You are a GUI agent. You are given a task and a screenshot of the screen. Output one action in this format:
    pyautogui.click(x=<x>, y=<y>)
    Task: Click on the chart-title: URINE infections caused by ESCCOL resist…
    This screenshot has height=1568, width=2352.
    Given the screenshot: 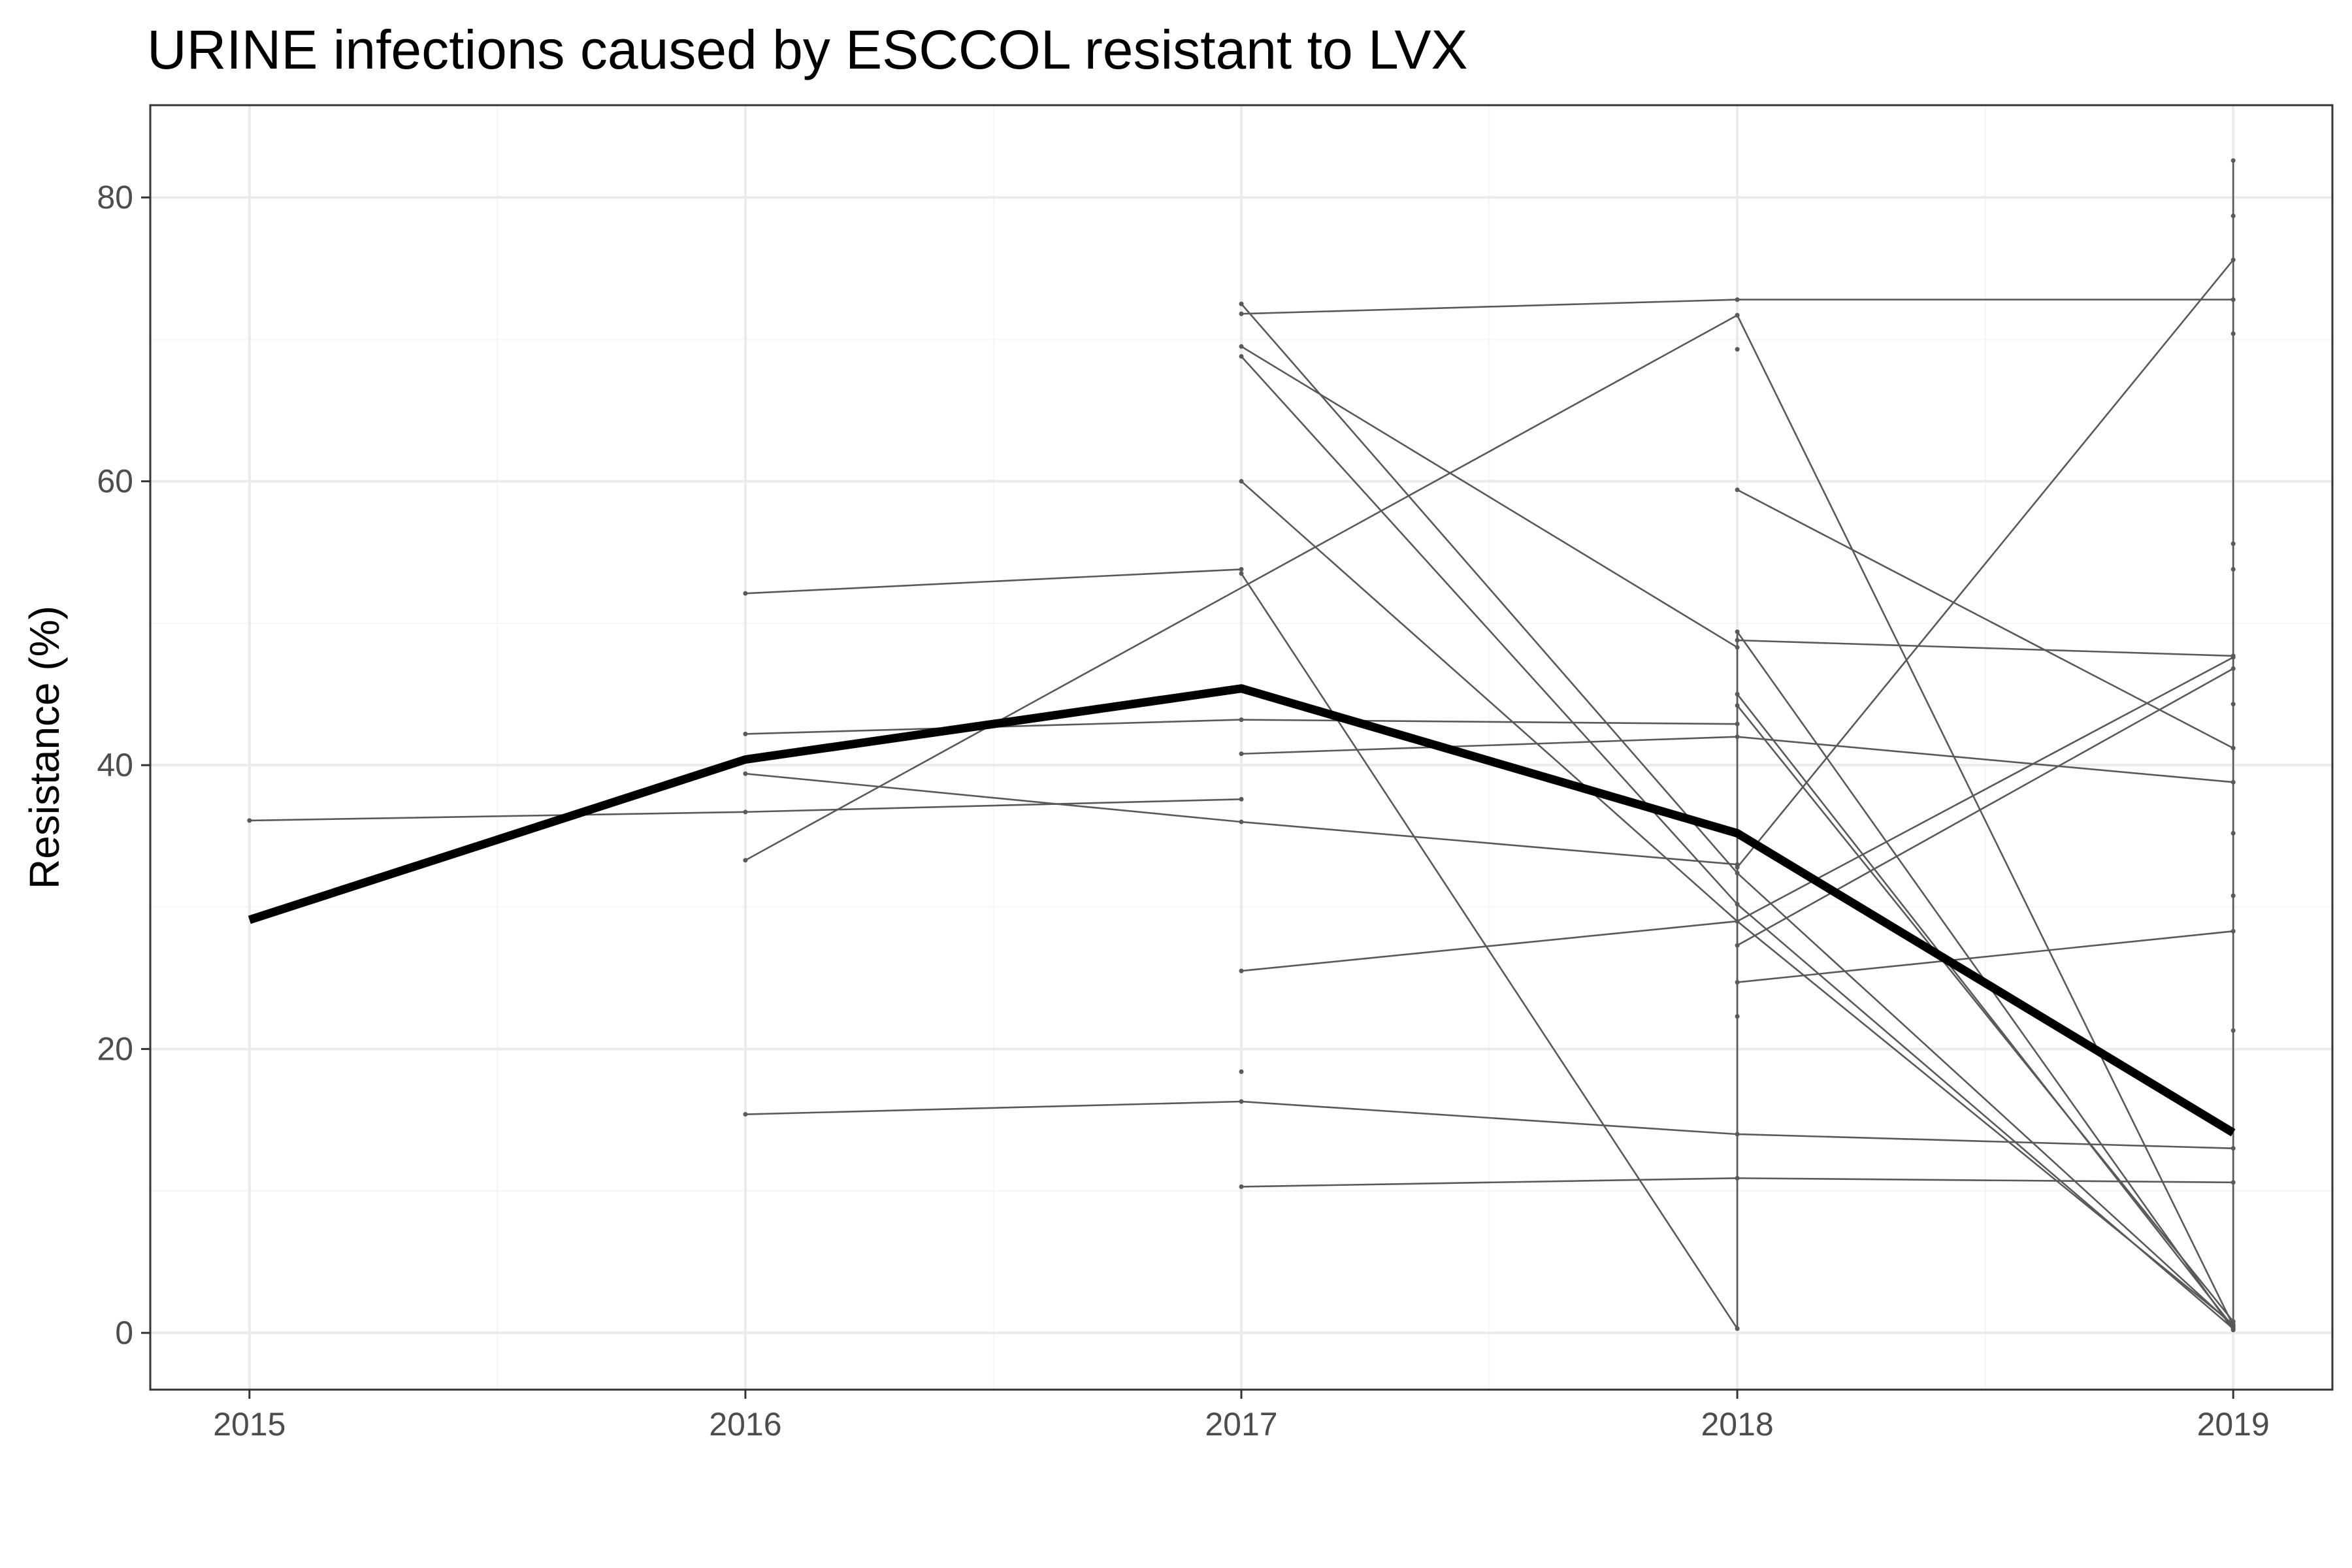 What is the action you would take?
    pyautogui.click(x=807, y=49)
    